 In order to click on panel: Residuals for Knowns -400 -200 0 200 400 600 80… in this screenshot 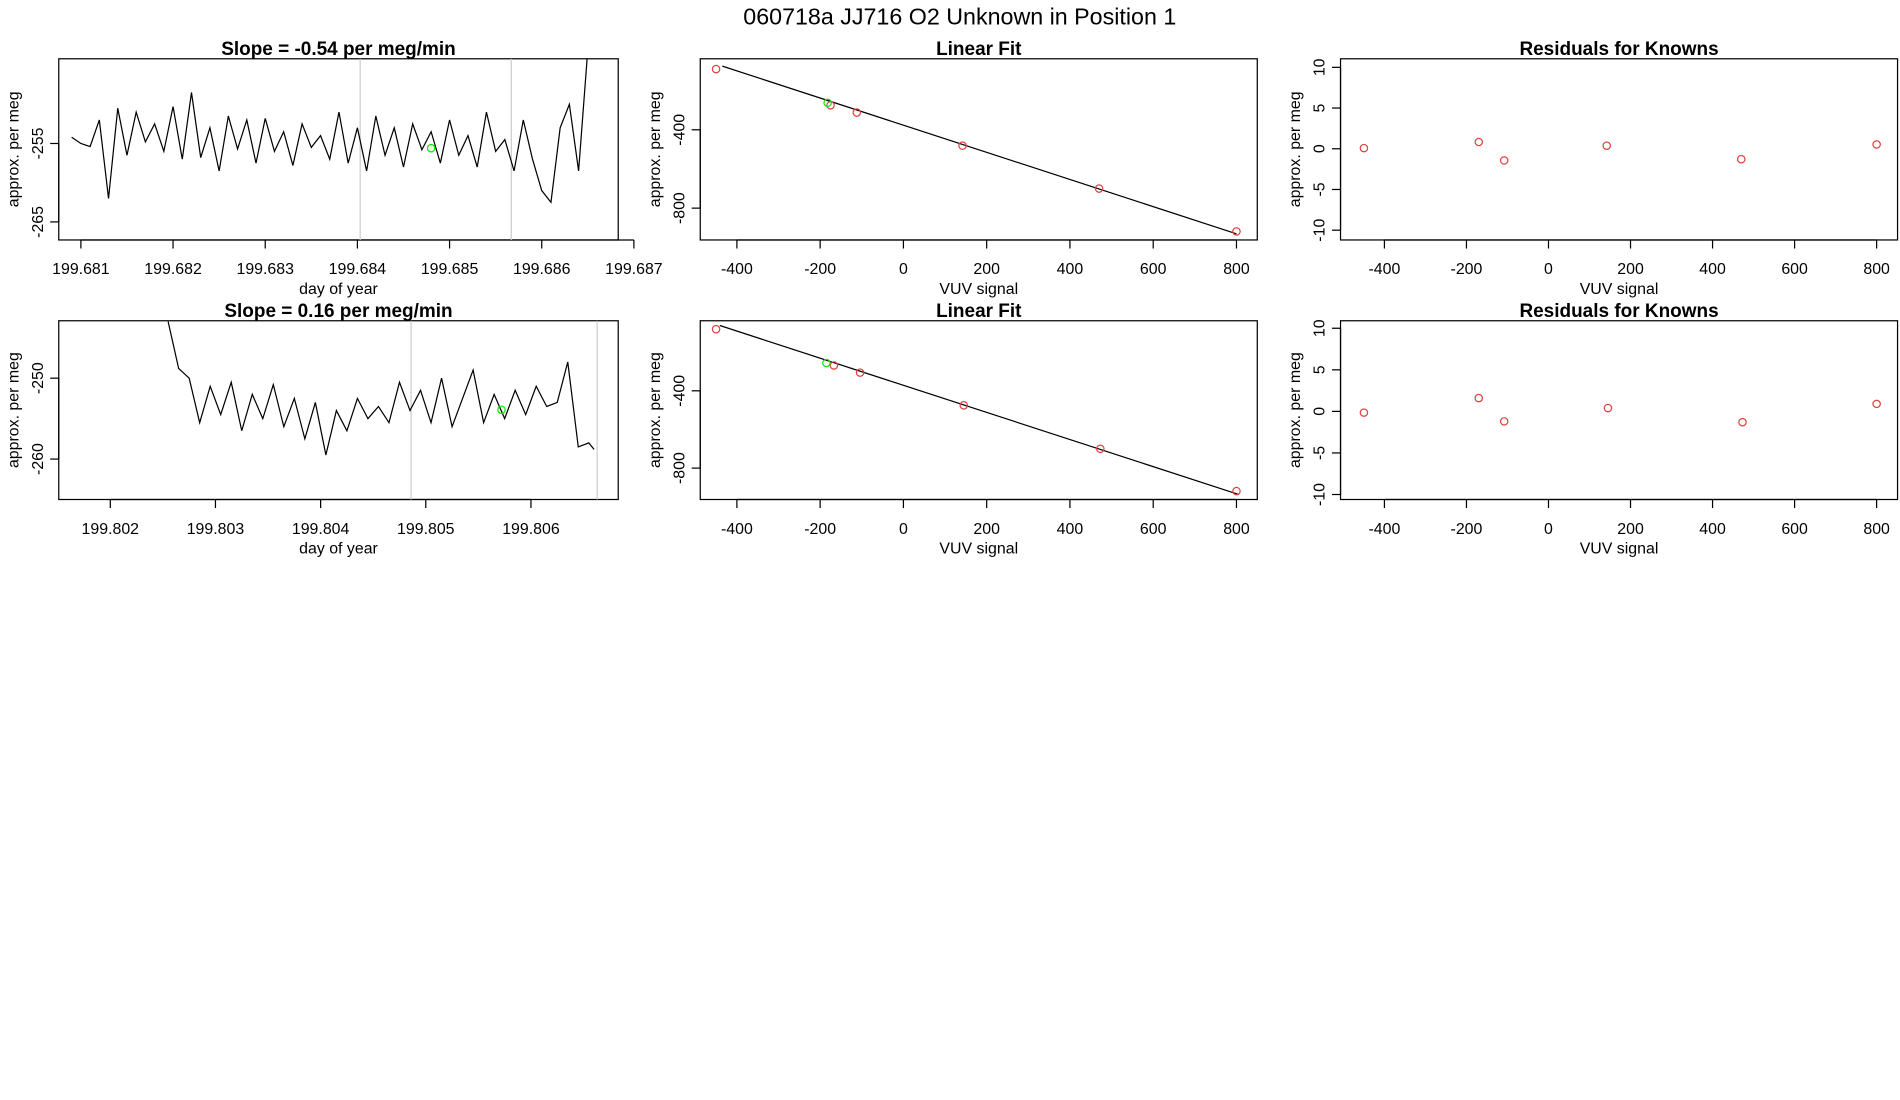, I will do `click(1593, 168)`.